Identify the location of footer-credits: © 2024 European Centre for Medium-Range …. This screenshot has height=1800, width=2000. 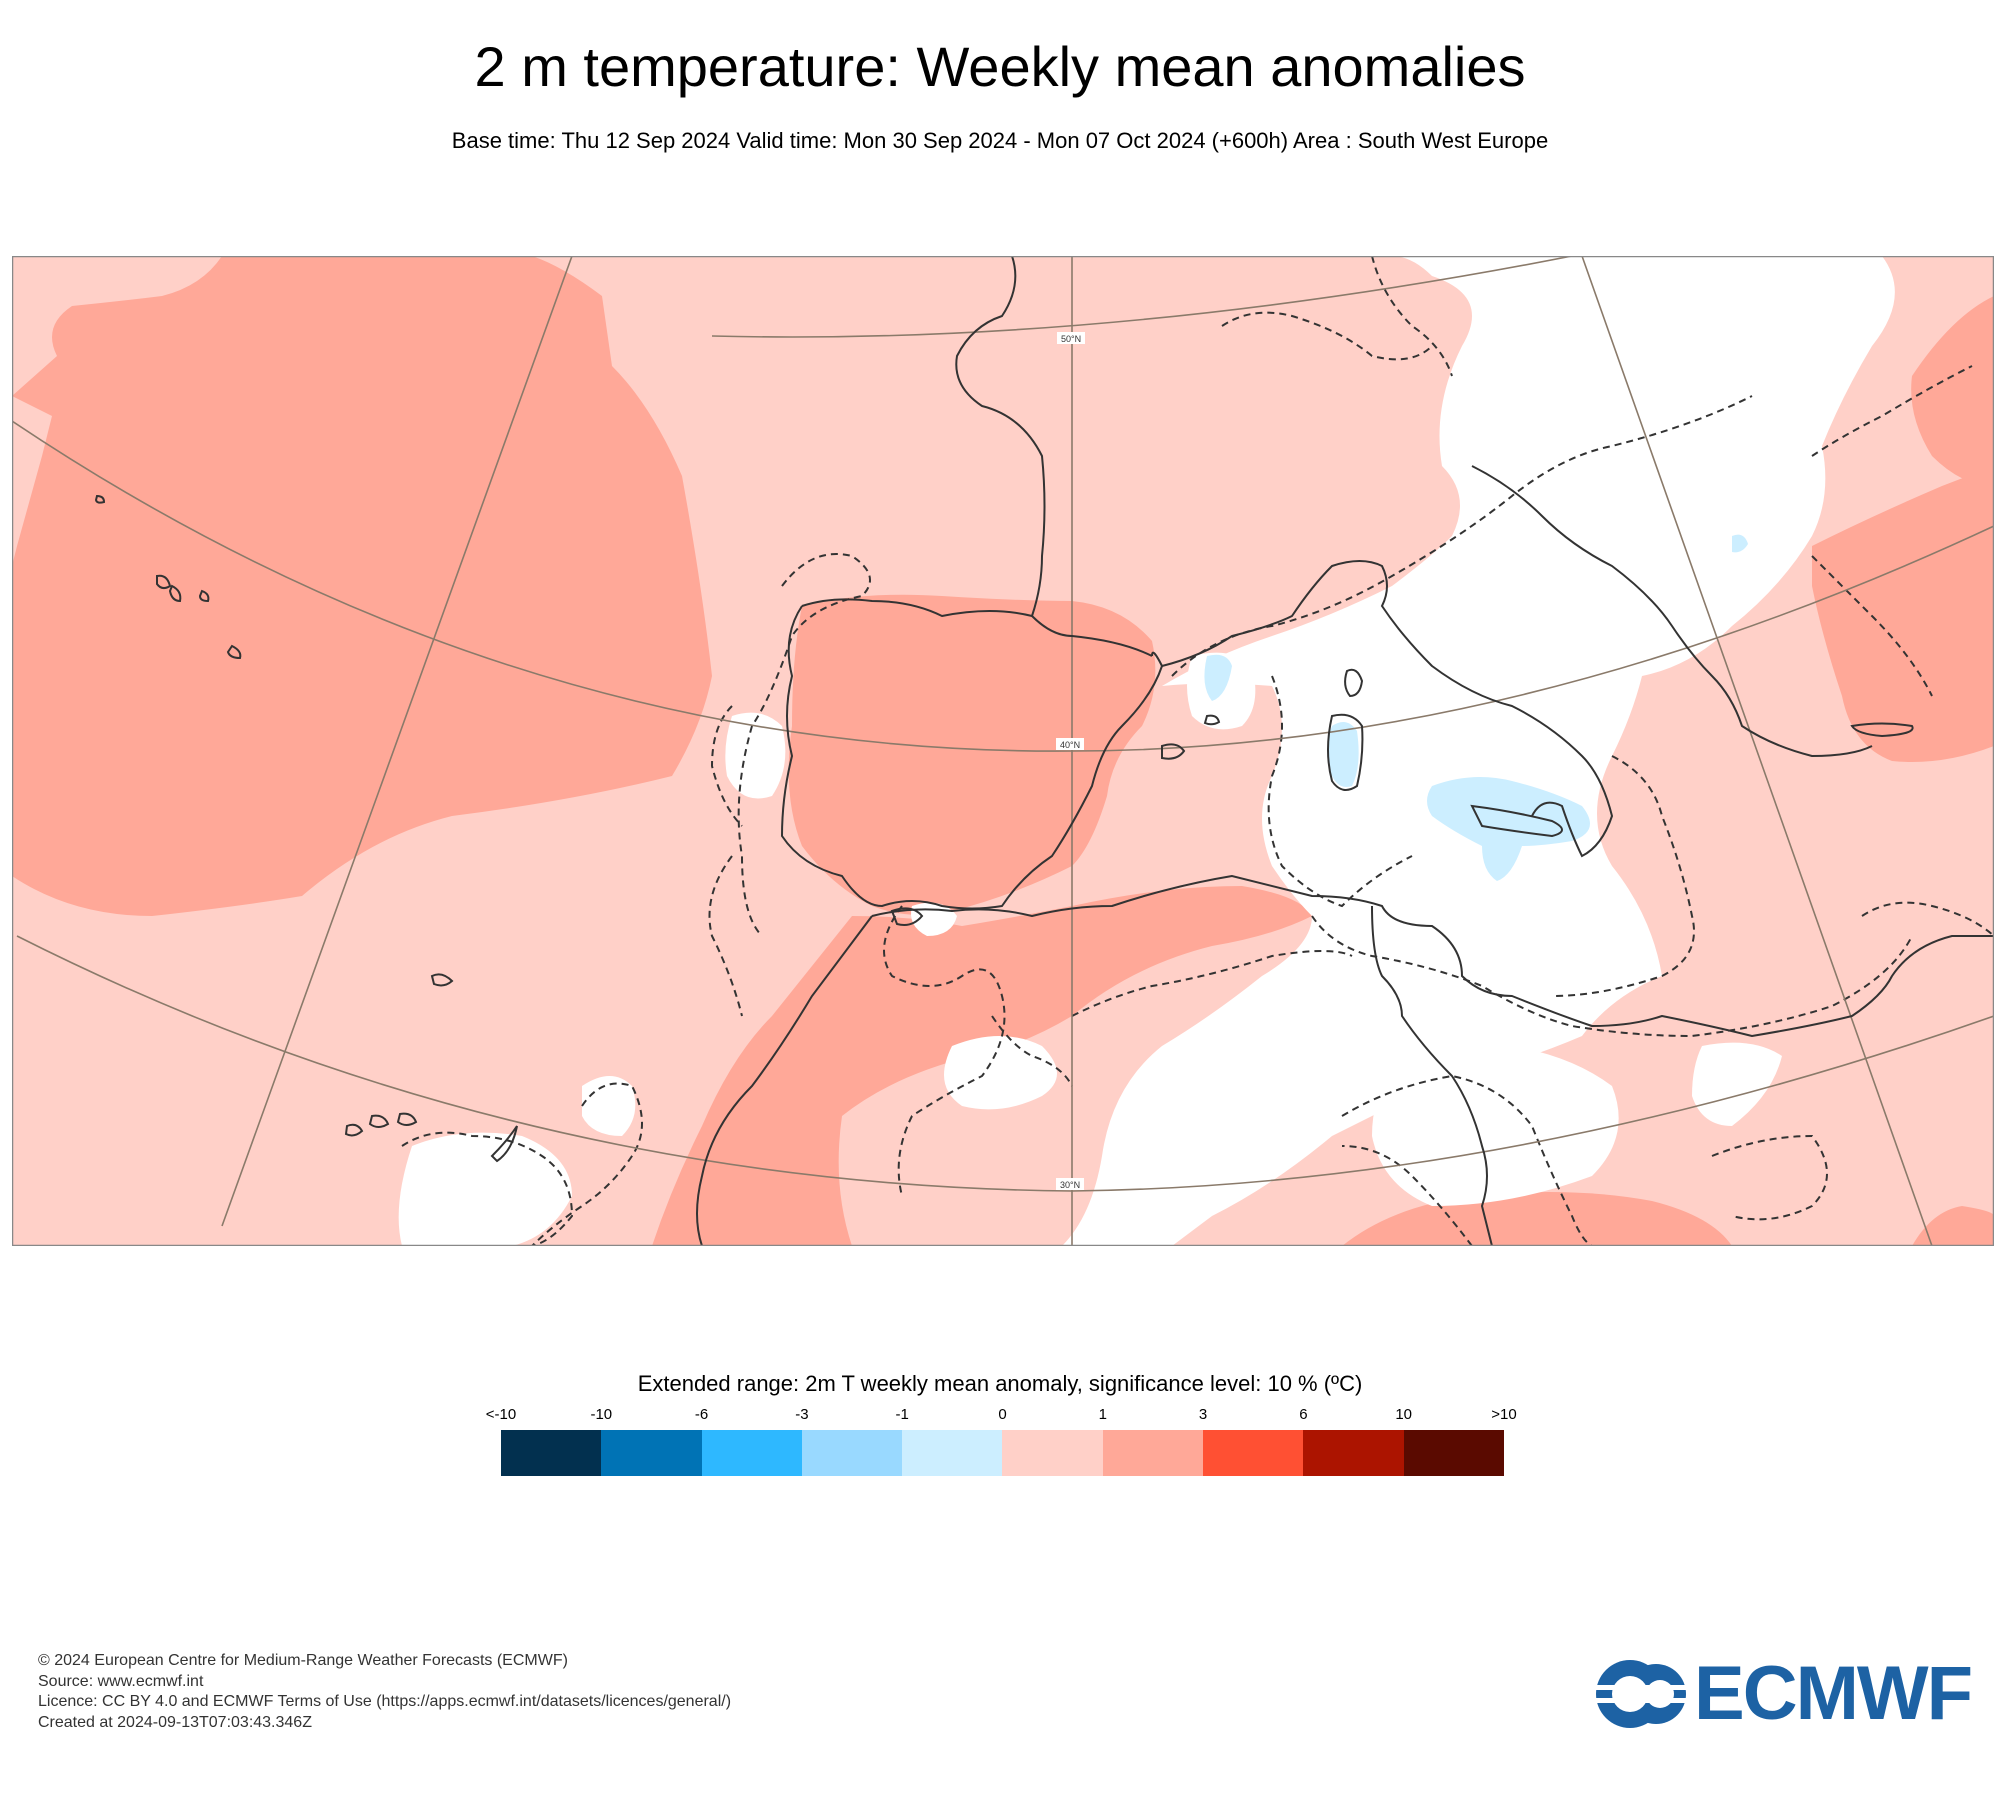
(384, 1692).